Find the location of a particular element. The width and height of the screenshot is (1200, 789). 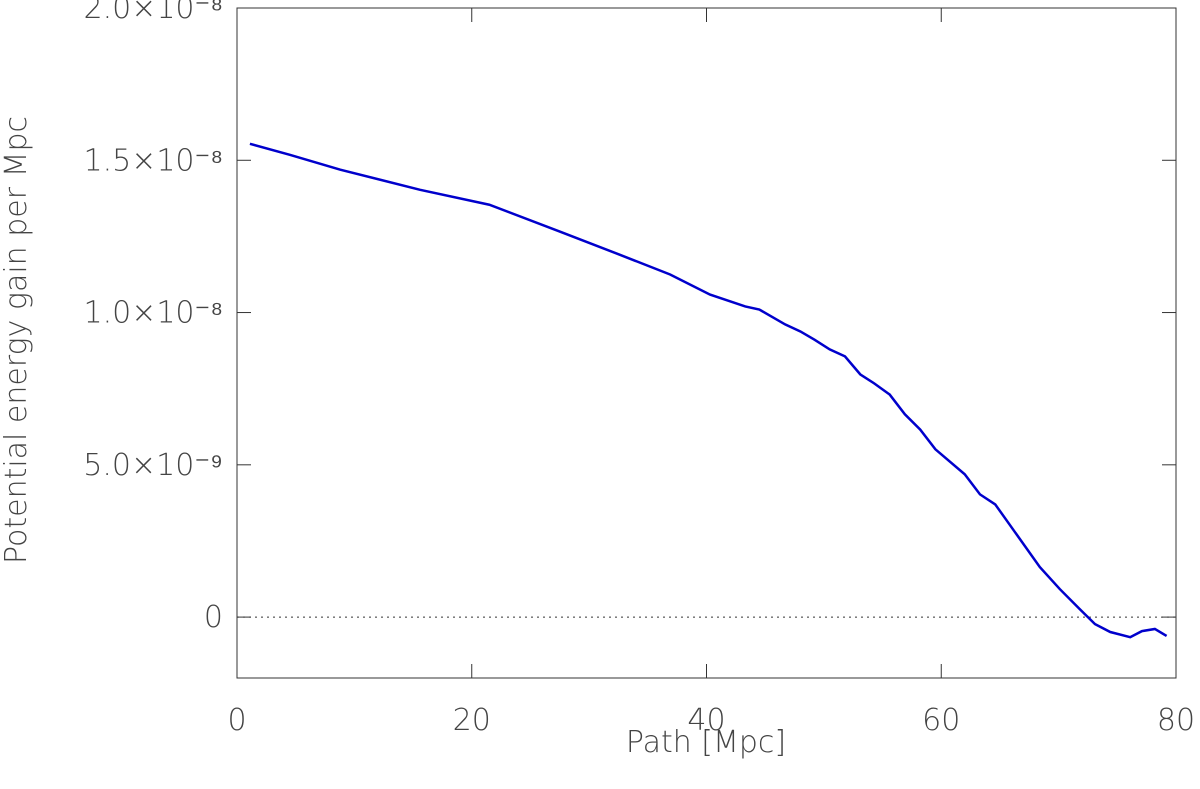

y-tick-label: 5.0×10⁻⁹ is located at coordinates (153, 465).